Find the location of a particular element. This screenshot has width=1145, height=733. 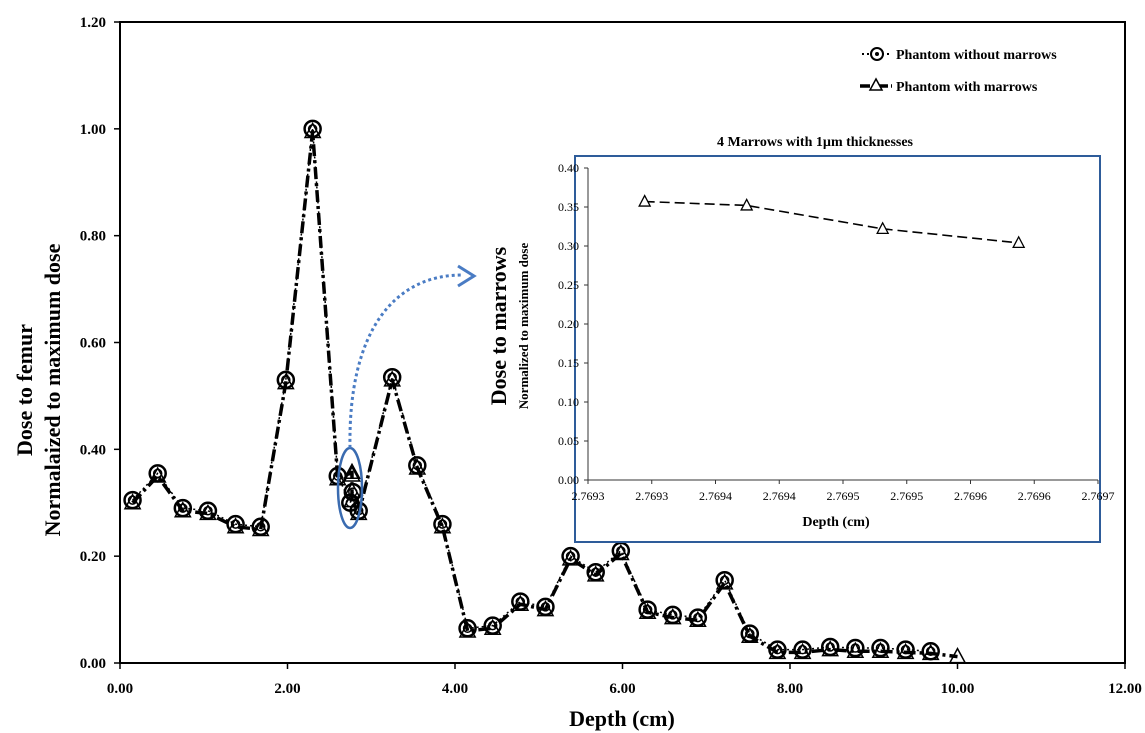

main-y-tick-label: 0.80 is located at coordinates (93, 237).